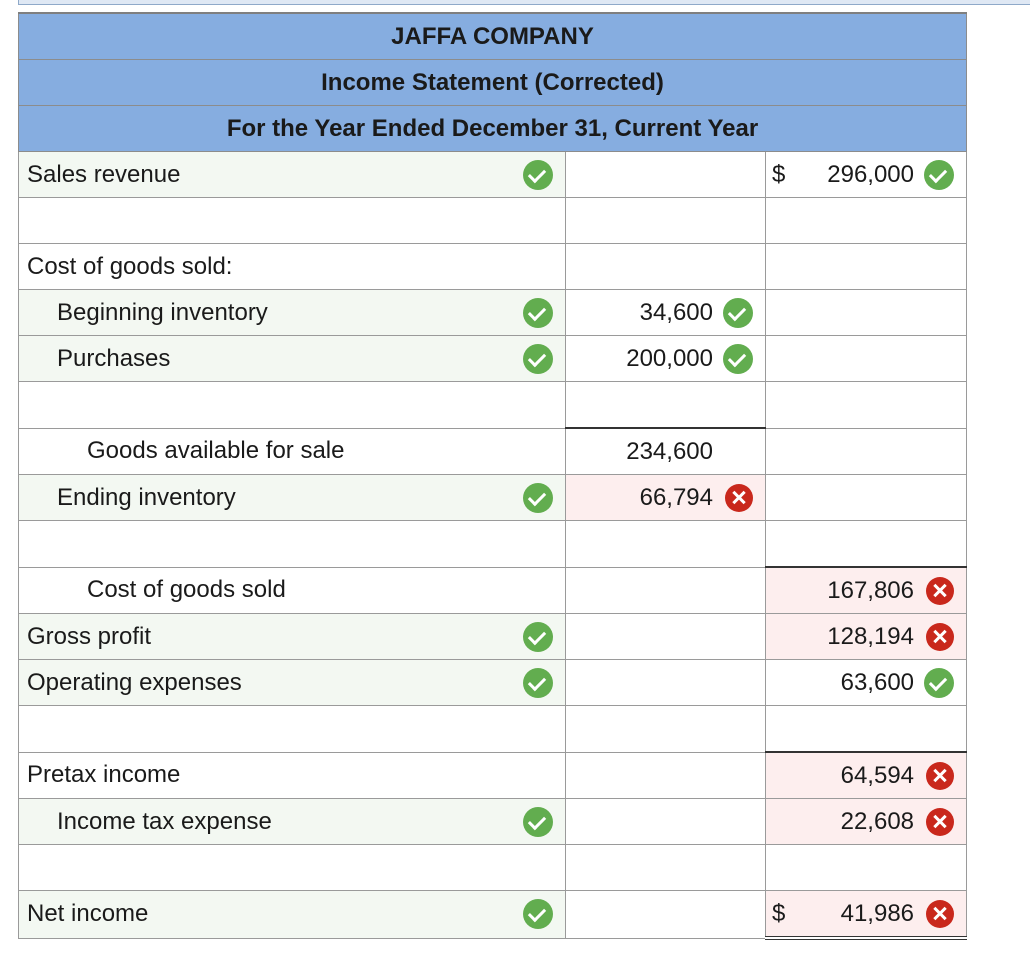 The image size is (1030, 958). What do you see at coordinates (130, 266) in the screenshot?
I see `row-label: Cost of goods sold:` at bounding box center [130, 266].